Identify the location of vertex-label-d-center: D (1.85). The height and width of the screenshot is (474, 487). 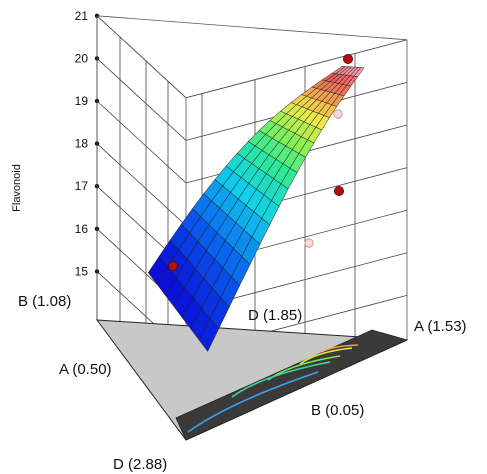
(275, 315).